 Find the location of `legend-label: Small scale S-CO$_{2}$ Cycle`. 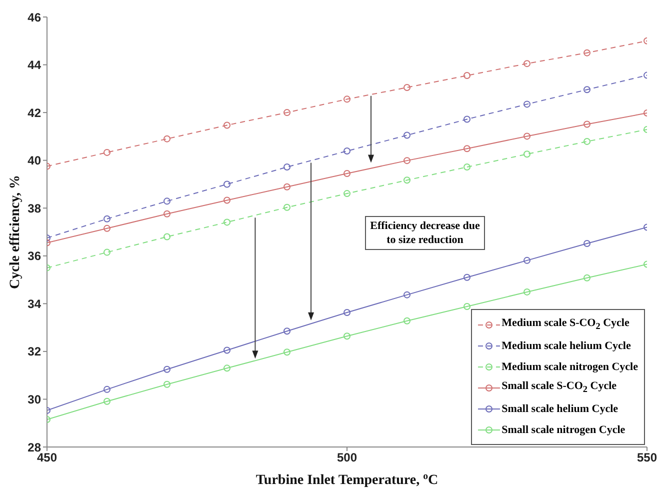

legend-label: Small scale S-CO$_{2}$ Cycle is located at coordinates (559, 387).